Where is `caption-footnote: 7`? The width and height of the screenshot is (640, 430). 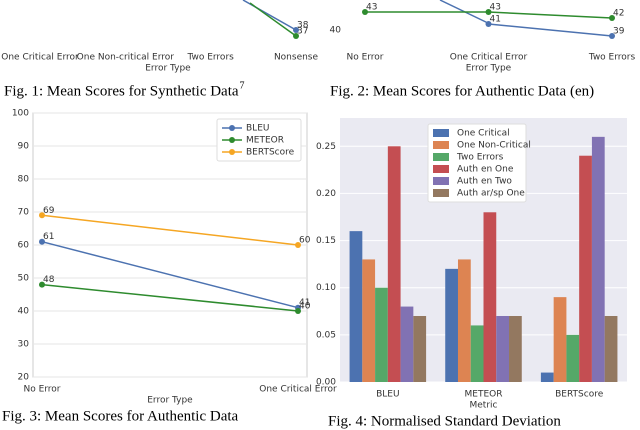
caption-footnote: 7 is located at coordinates (242, 85).